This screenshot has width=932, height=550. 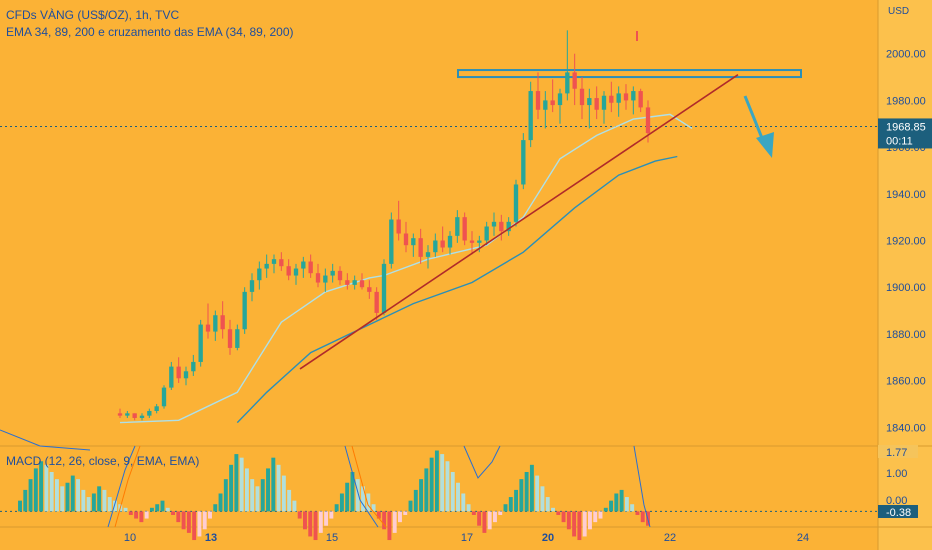 I want to click on countdown-value: 00:11, so click(x=899, y=141).